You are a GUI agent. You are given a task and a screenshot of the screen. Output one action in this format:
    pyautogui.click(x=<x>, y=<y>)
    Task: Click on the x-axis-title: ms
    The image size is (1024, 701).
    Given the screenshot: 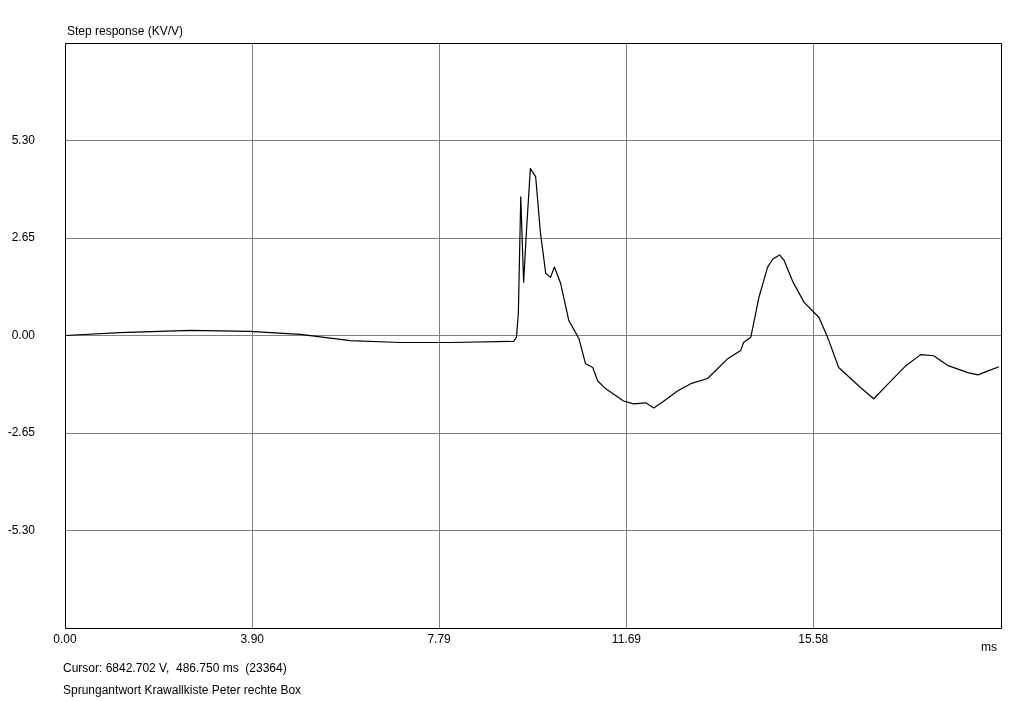 What is the action you would take?
    pyautogui.click(x=989, y=647)
    